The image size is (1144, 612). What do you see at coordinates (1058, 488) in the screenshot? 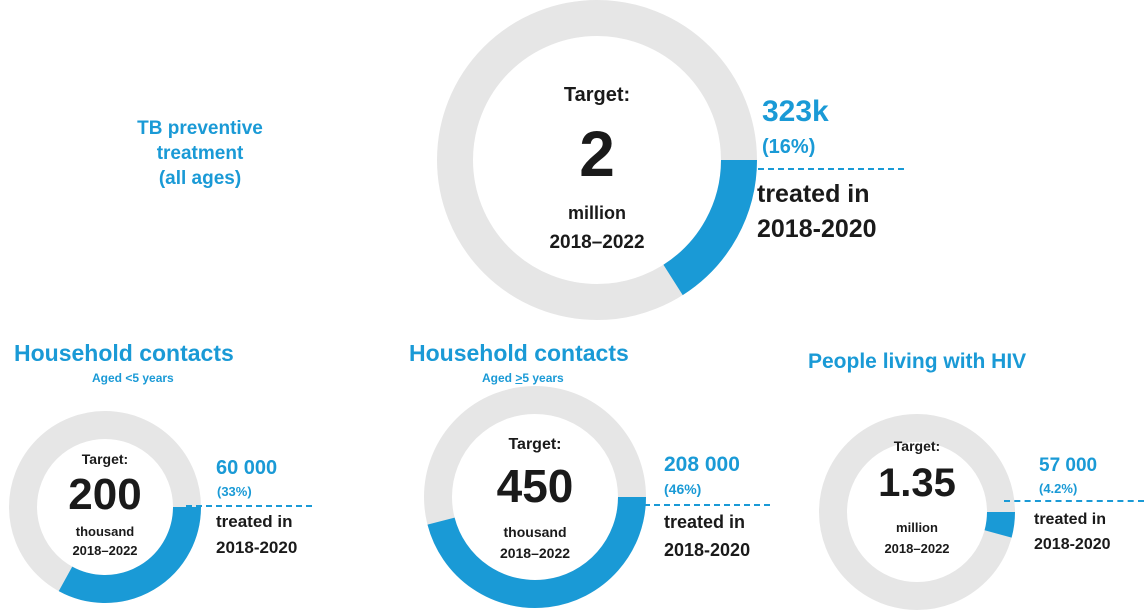
I see `achieved-percent: (4.2%)` at bounding box center [1058, 488].